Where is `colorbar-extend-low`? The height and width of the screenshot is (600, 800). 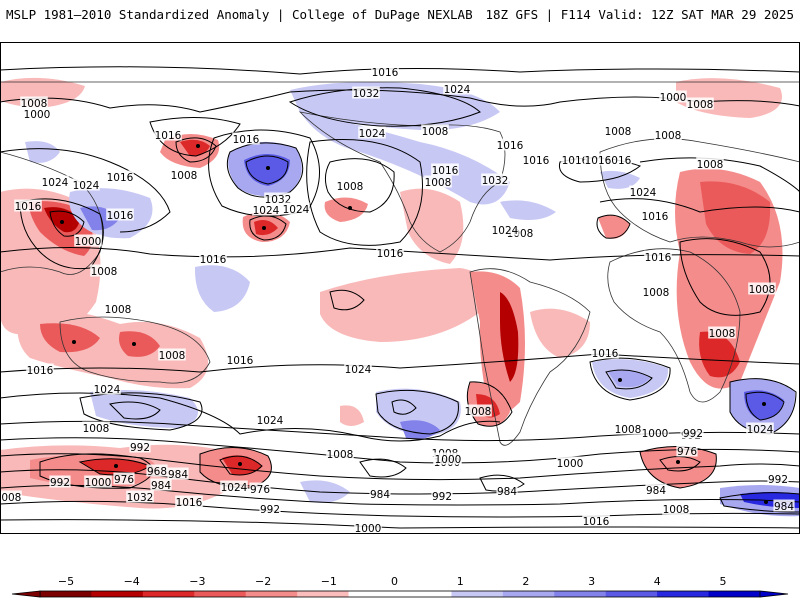
colorbar-extend-low is located at coordinates (26, 594).